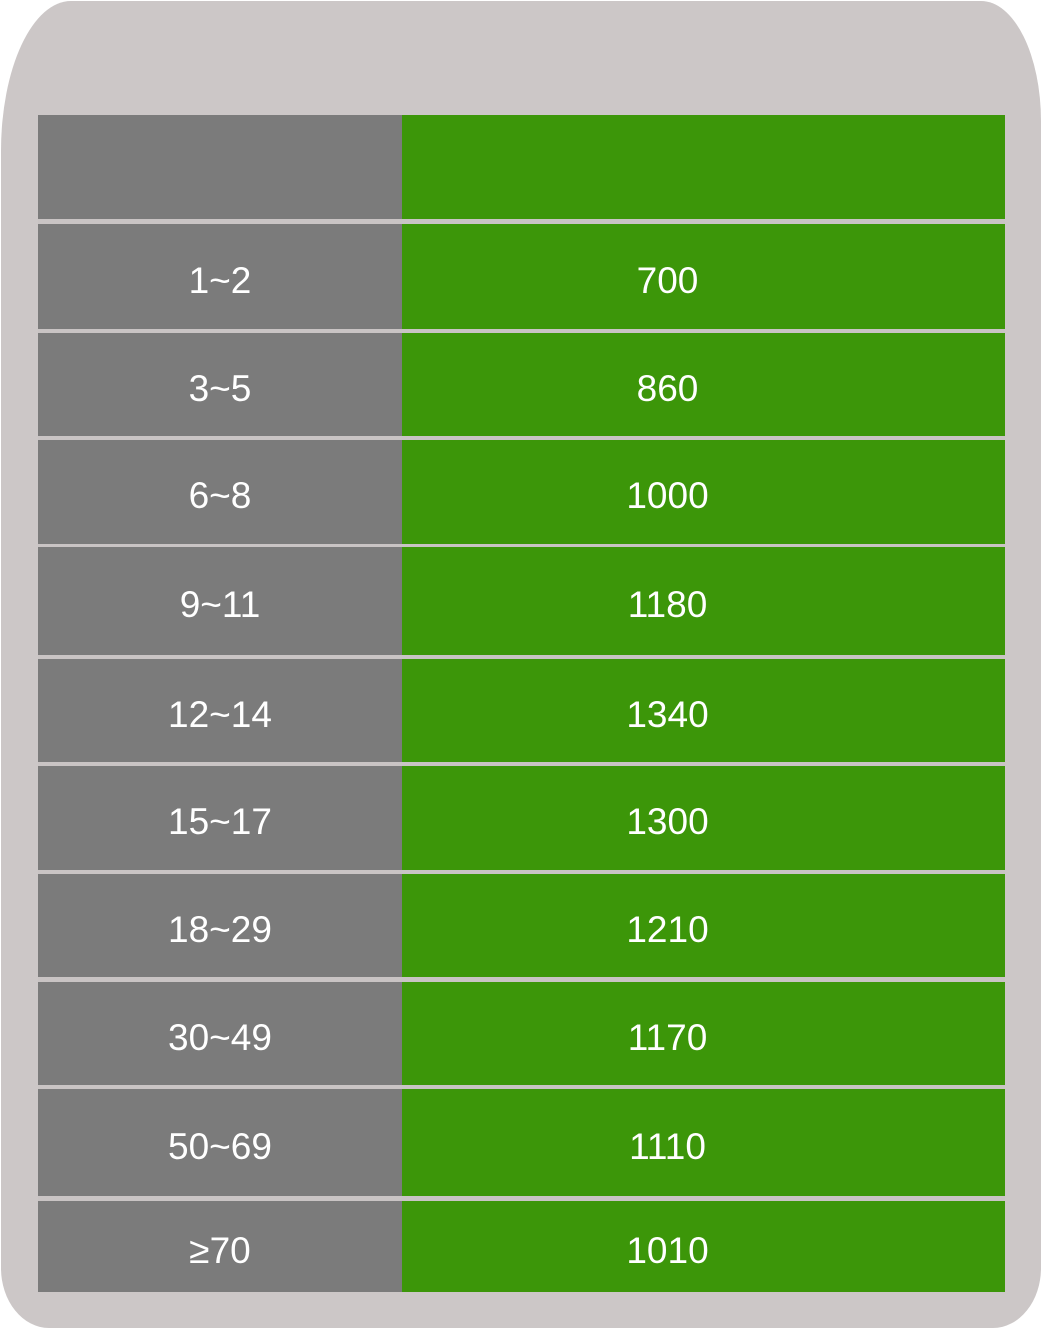 Image resolution: width=1042 pixels, height=1329 pixels. What do you see at coordinates (703, 1033) in the screenshot?
I see `value-cell: 1170` at bounding box center [703, 1033].